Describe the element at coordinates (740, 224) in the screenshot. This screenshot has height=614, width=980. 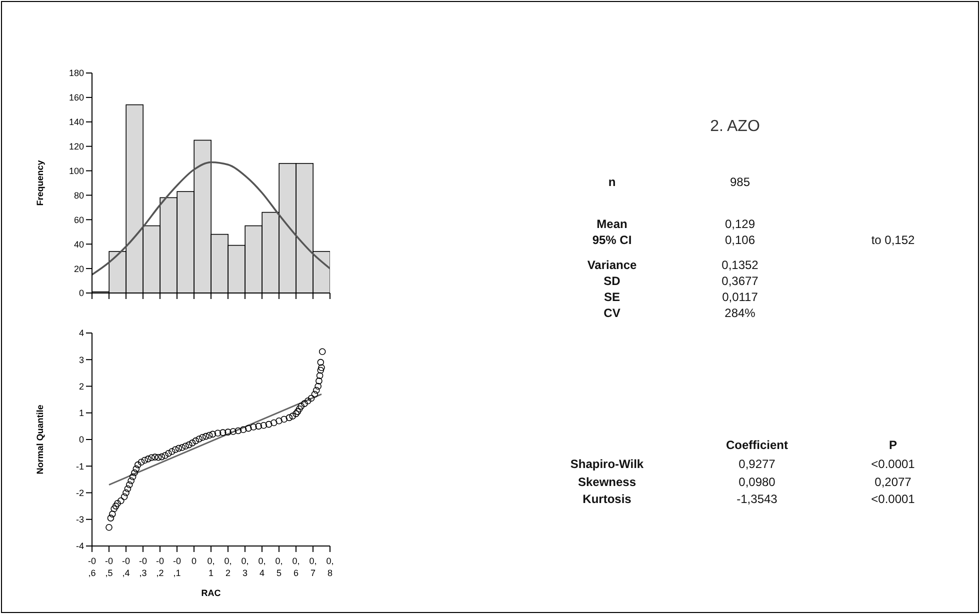
I see `text: 0,129` at that location.